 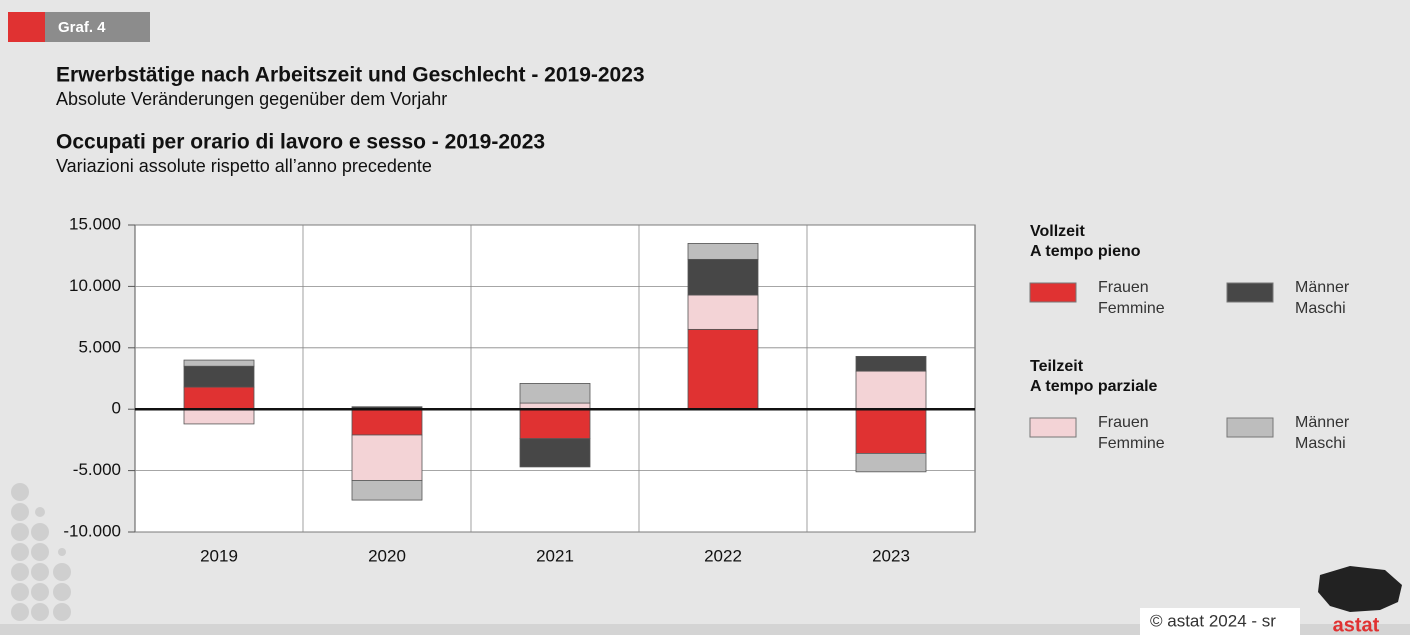 I want to click on y-tick-label: -10.000, so click(x=92, y=530).